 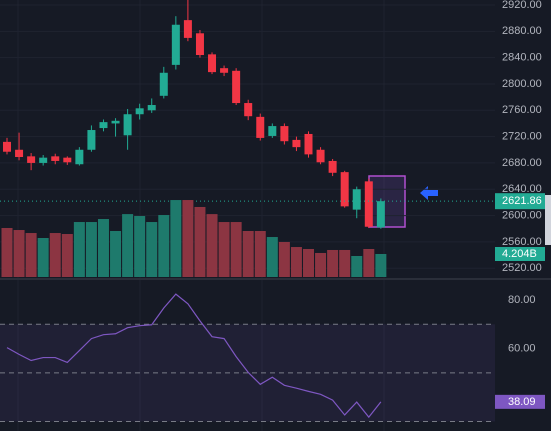 What do you see at coordinates (387, 201) in the screenshot?
I see `drawn-rectangle` at bounding box center [387, 201].